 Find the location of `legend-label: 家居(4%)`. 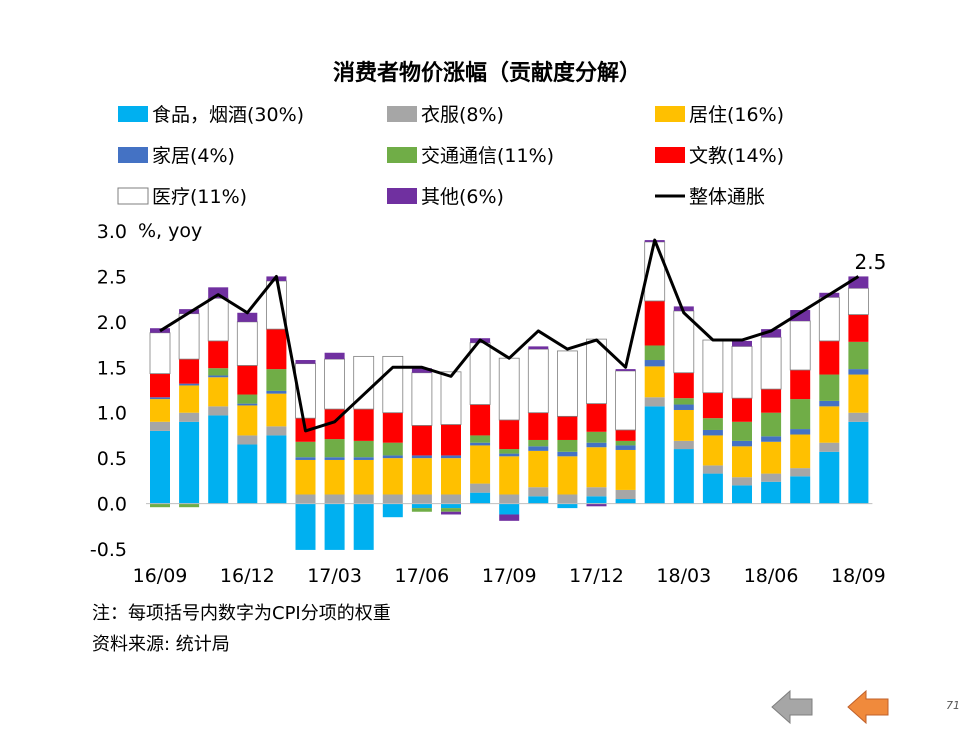

legend-label: 家居(4%) is located at coordinates (193, 156).